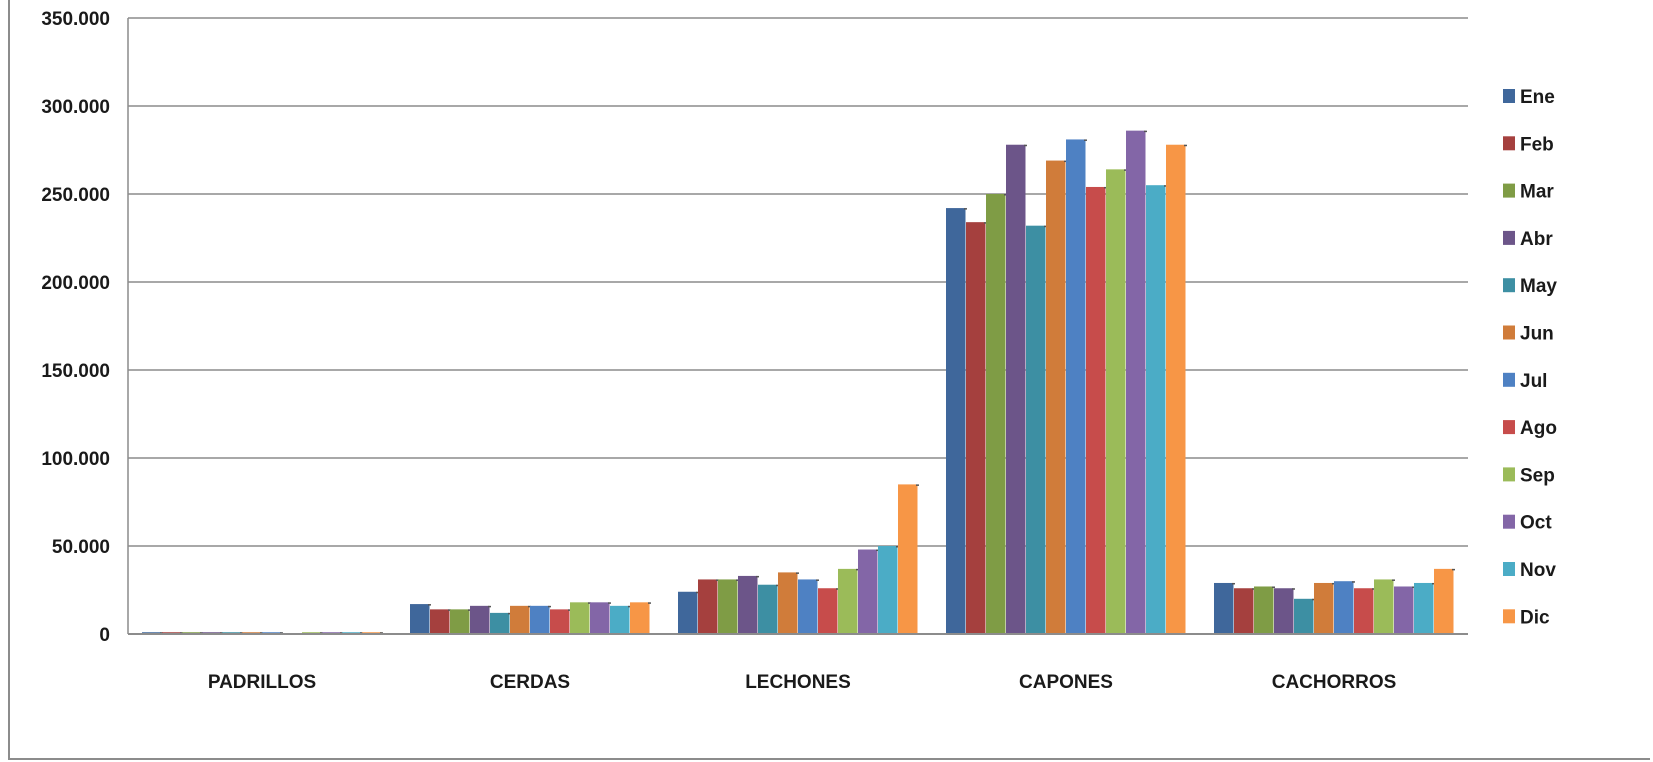 This screenshot has height=762, width=1653. Describe the element at coordinates (828, 611) in the screenshot. I see `bar-ago-lechones` at that location.